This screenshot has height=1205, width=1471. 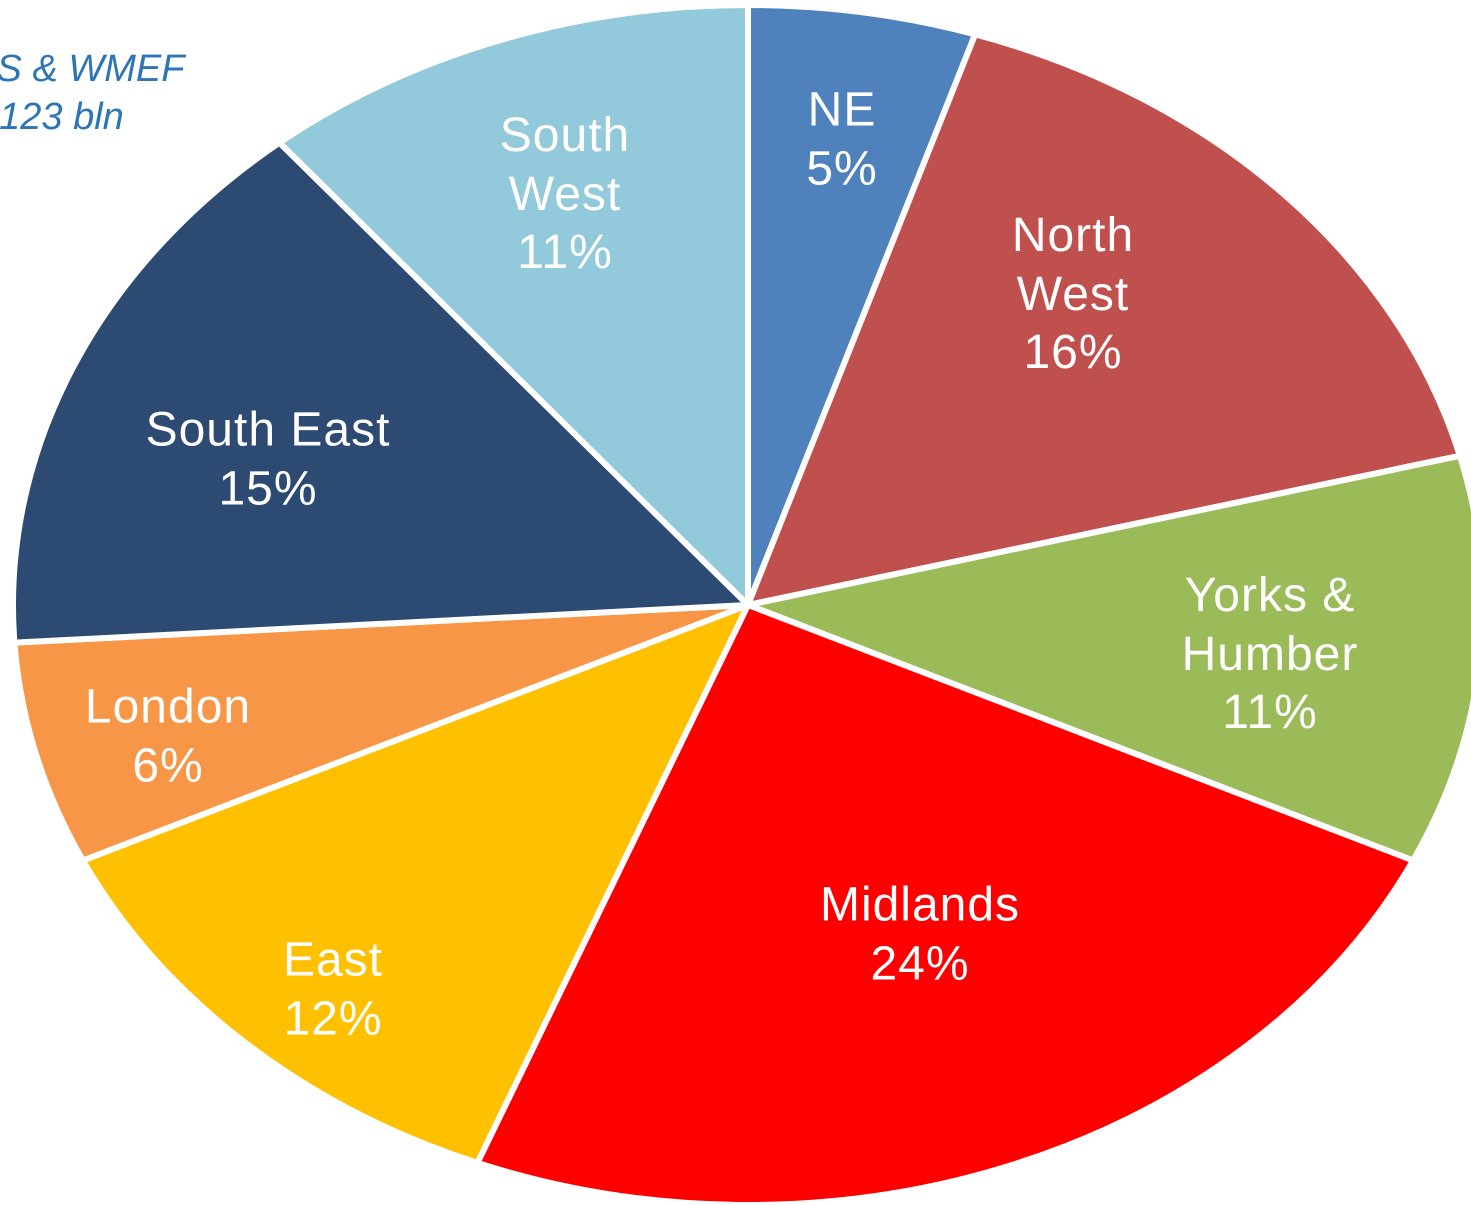 I want to click on category-label: North West, so click(x=1073, y=265).